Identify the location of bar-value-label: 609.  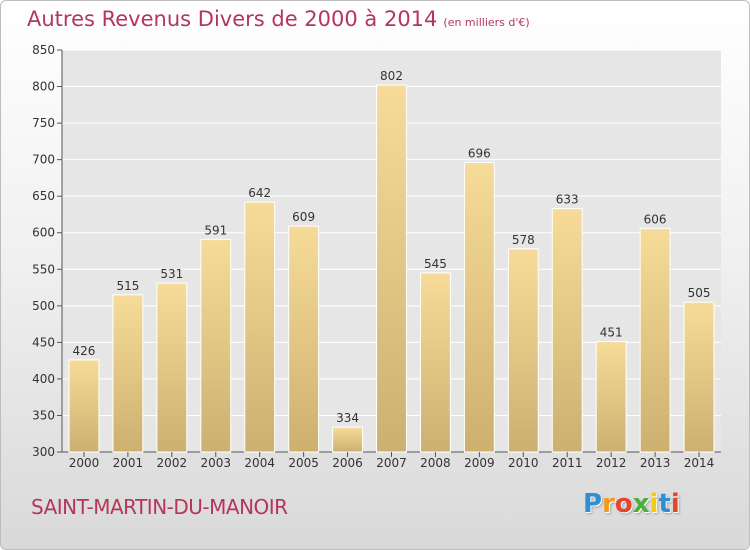
(303, 217).